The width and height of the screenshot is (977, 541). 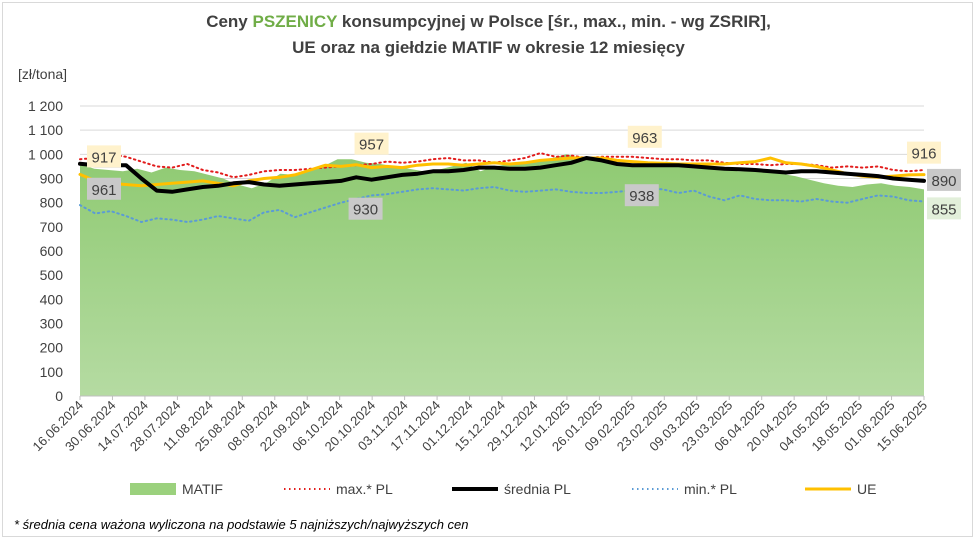 What do you see at coordinates (45, 130) in the screenshot?
I see `y-tick-label: 1 100` at bounding box center [45, 130].